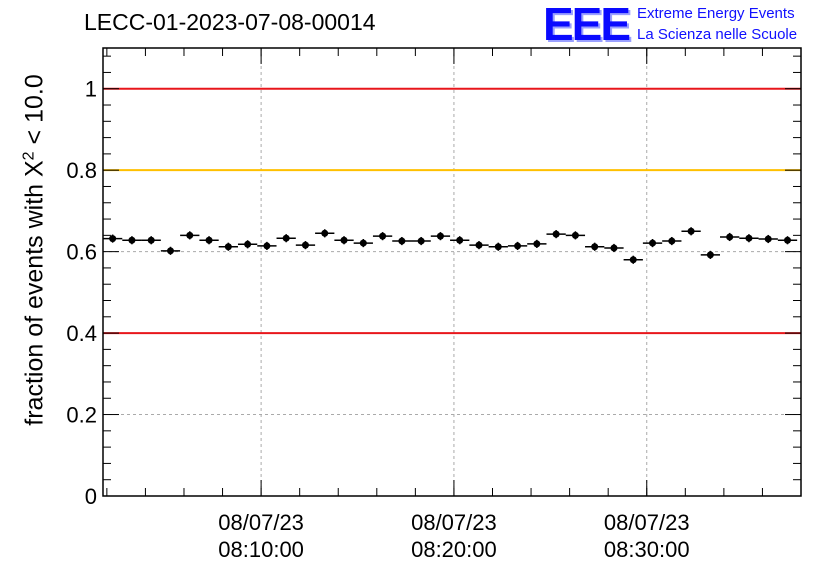  I want to click on y-tick-label: 0.6, so click(81, 252).